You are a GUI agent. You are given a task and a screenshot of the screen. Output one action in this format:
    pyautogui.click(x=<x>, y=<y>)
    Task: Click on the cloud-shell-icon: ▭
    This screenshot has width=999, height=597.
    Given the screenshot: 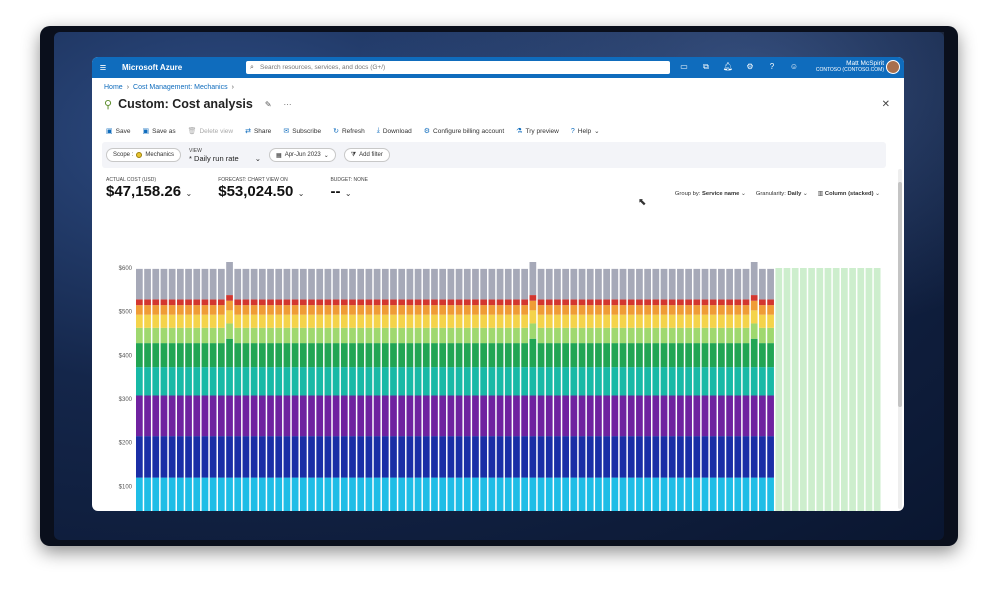 What is the action you would take?
    pyautogui.click(x=684, y=66)
    